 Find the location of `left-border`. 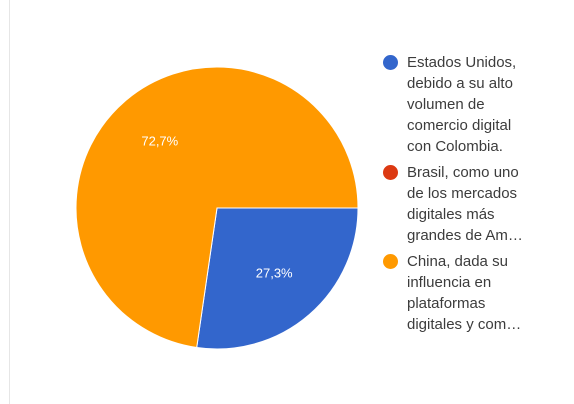

left-border is located at coordinates (9, 202).